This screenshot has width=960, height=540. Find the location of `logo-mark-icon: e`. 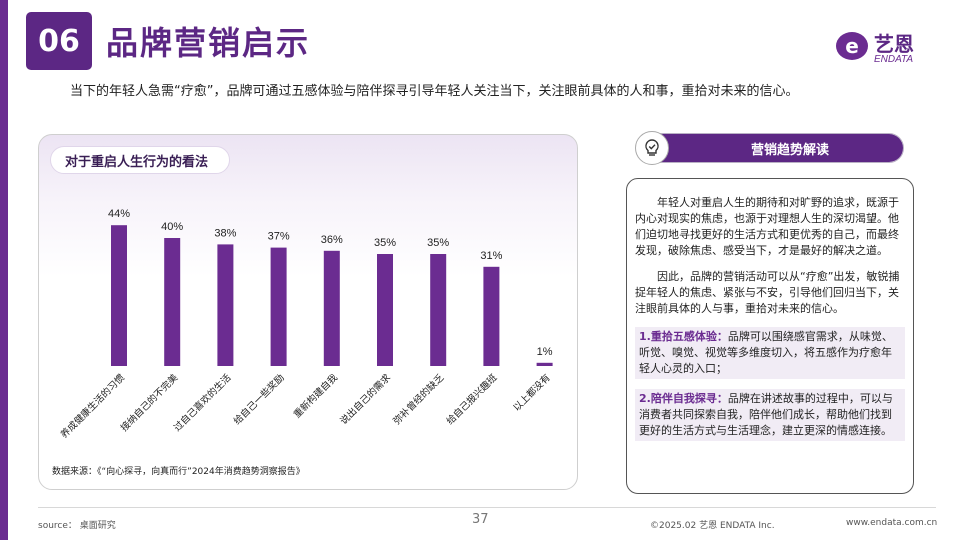

logo-mark-icon: e is located at coordinates (852, 46).